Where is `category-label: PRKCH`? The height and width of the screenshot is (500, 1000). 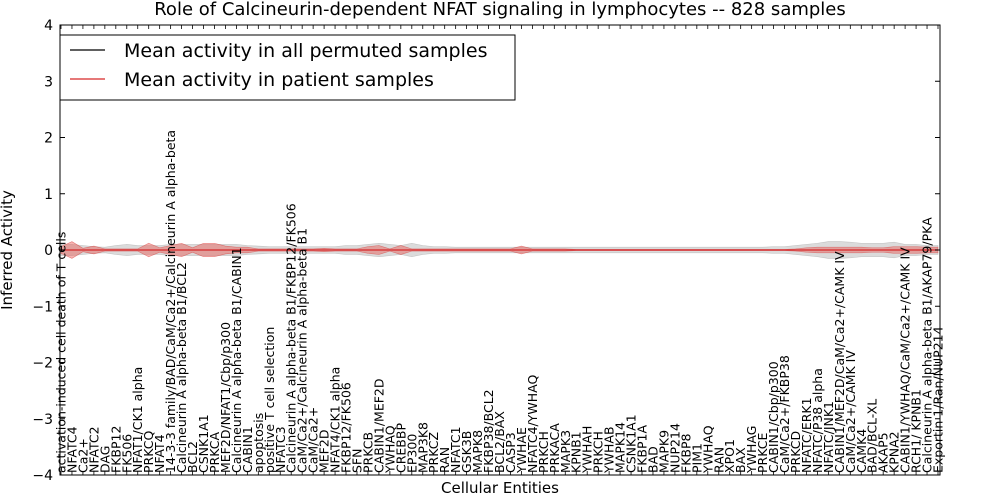 category-label: PRKCH is located at coordinates (543, 452).